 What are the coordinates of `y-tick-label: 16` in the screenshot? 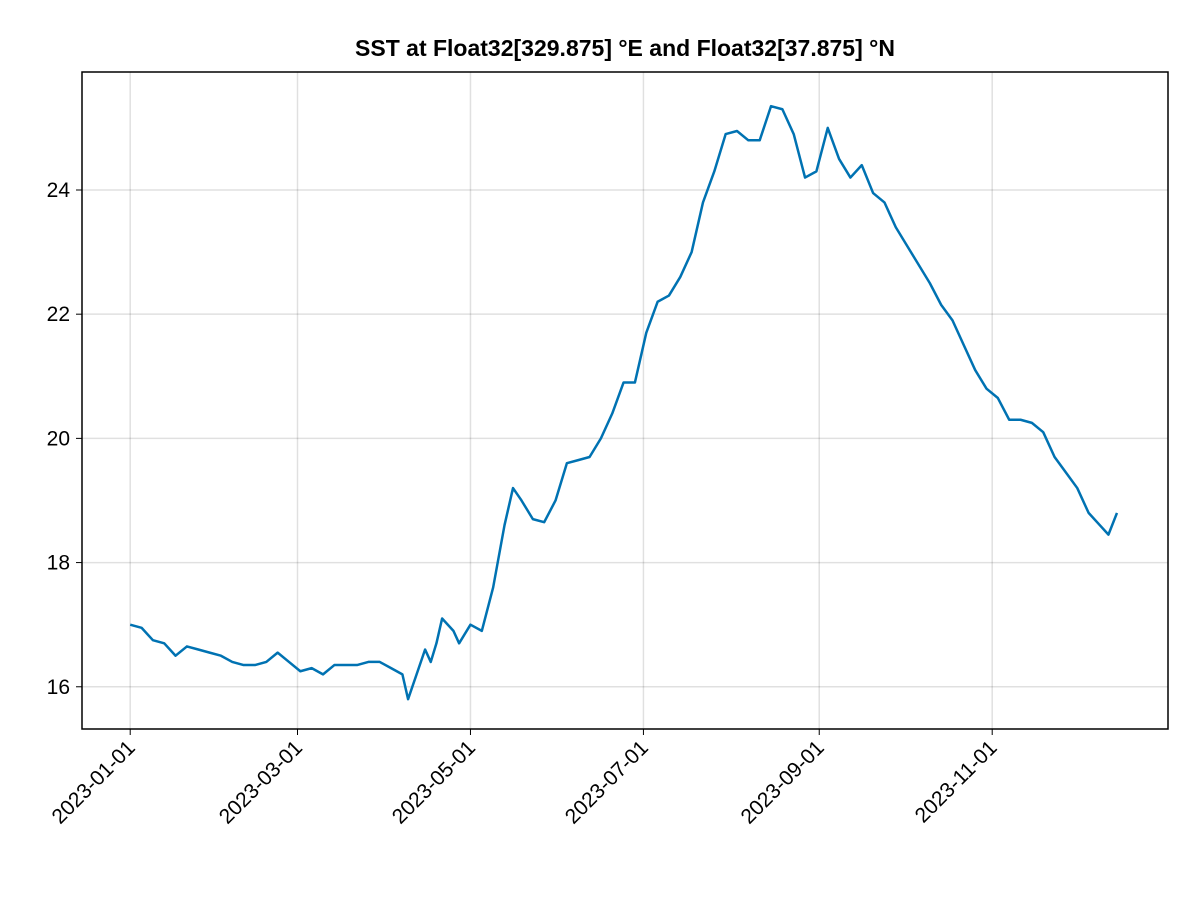 It's located at (58, 687).